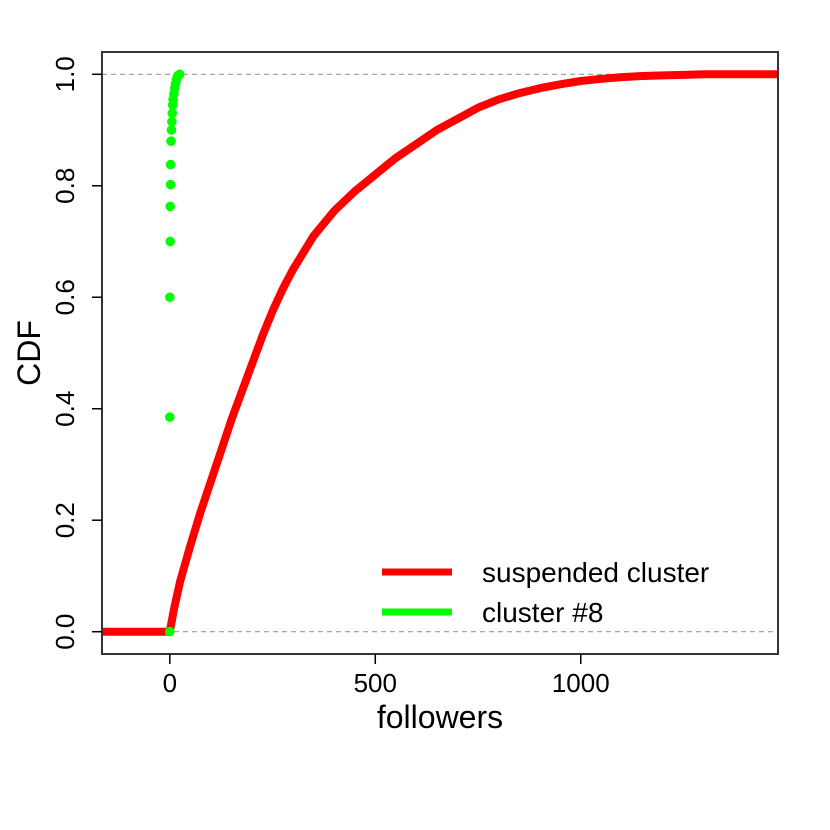 This screenshot has width=830, height=830. Describe the element at coordinates (542, 612) in the screenshot. I see `legend-label: cluster #8` at that location.